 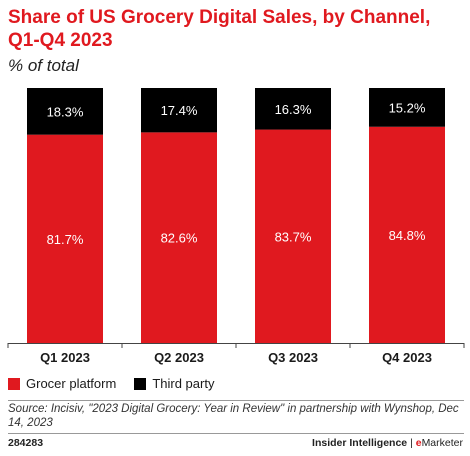 What do you see at coordinates (293, 357) in the screenshot?
I see `x-tick-label-3: Q3 2023` at bounding box center [293, 357].